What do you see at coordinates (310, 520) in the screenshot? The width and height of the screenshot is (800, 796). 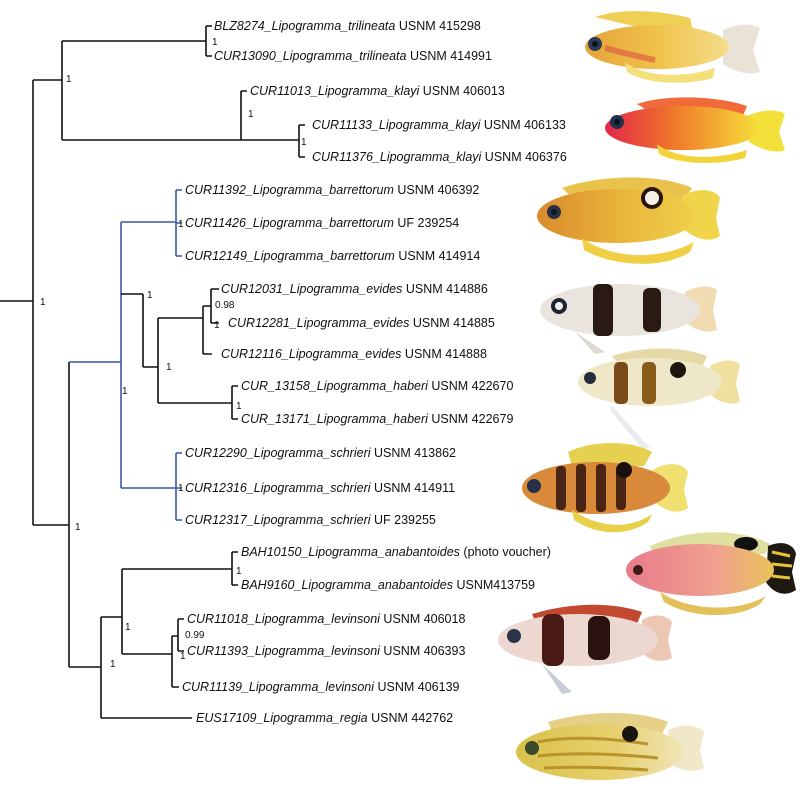 I see `tip-label: CUR12317_Lipogramma_schrieri UF 239255` at bounding box center [310, 520].